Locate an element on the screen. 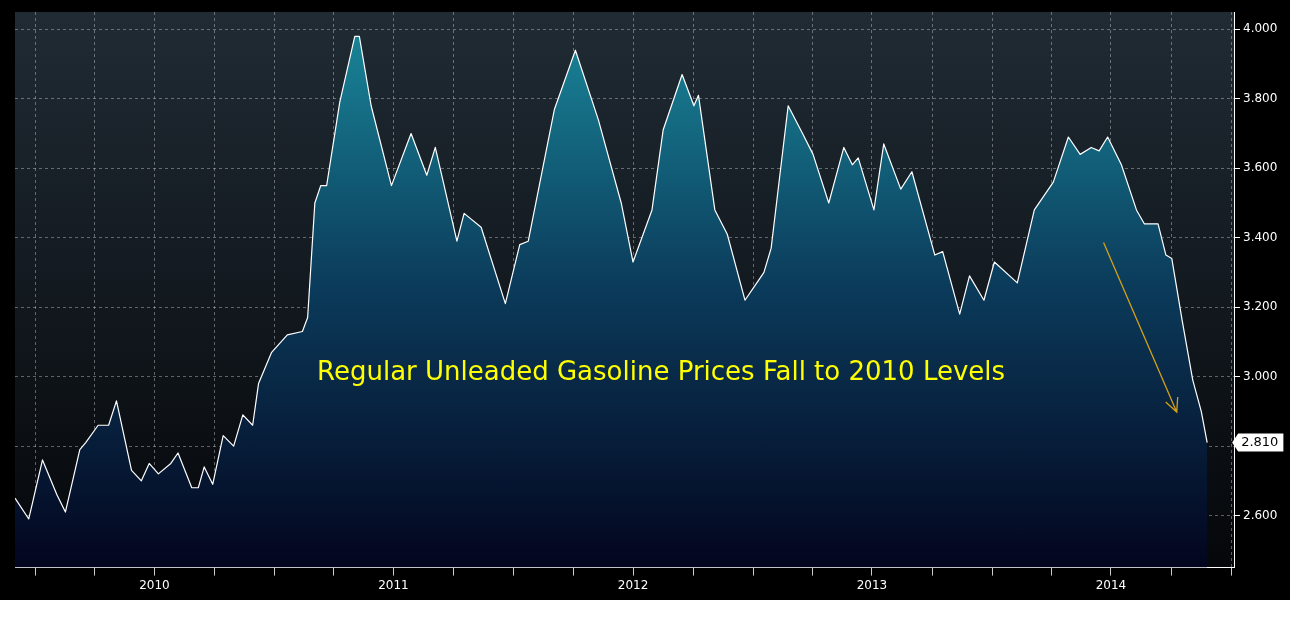 The height and width of the screenshot is (619, 1301). y-tick-label: 4.000 is located at coordinates (1260, 28).